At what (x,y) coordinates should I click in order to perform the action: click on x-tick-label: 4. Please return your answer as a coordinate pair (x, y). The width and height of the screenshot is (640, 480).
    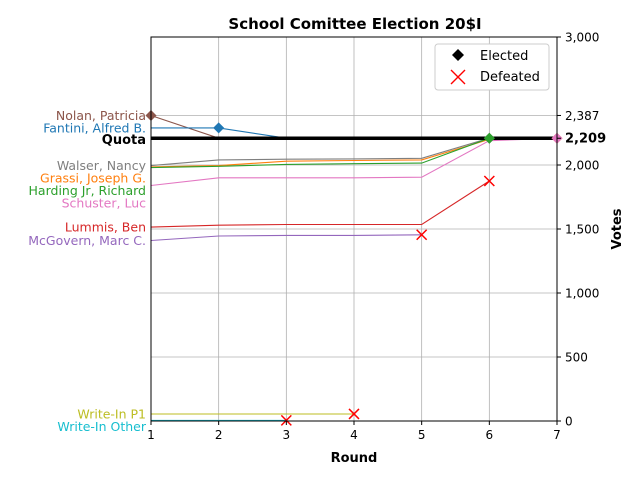
    Looking at the image, I should click on (354, 435).